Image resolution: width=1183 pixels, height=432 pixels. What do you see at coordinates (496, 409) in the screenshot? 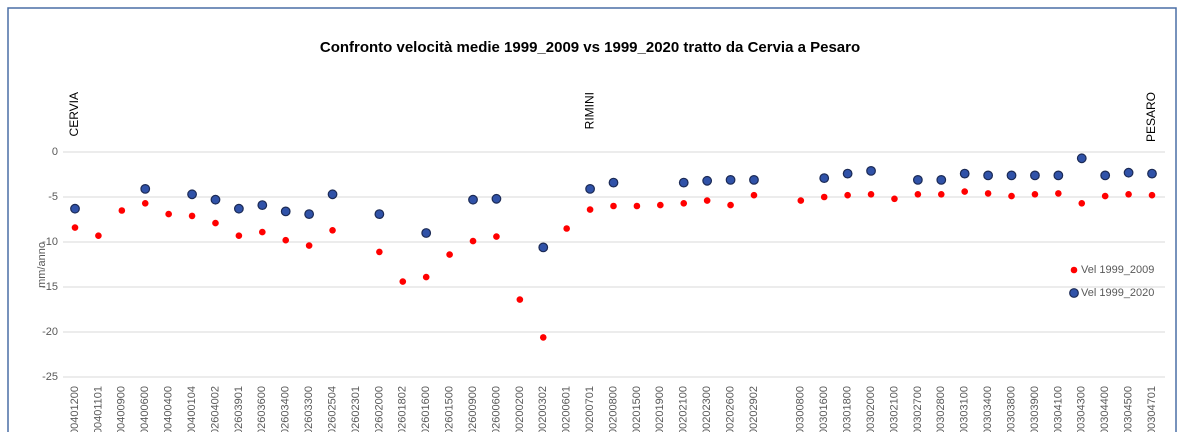
I see `x-tick-label: 02600600` at bounding box center [496, 409].